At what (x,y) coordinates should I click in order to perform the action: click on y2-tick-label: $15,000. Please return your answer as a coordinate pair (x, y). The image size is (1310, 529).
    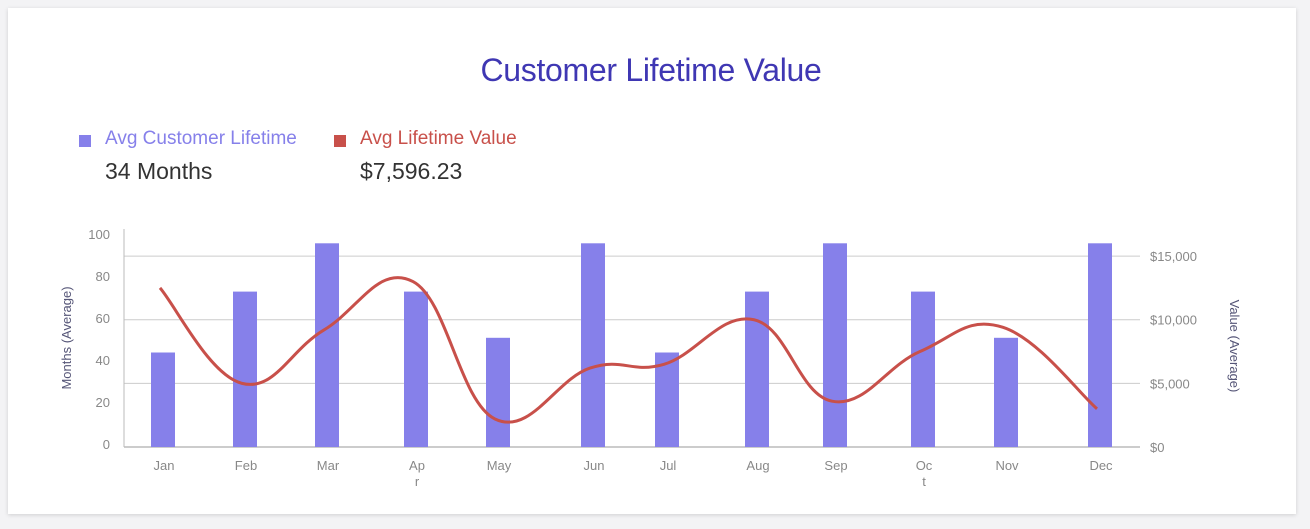
    Looking at the image, I should click on (1173, 256).